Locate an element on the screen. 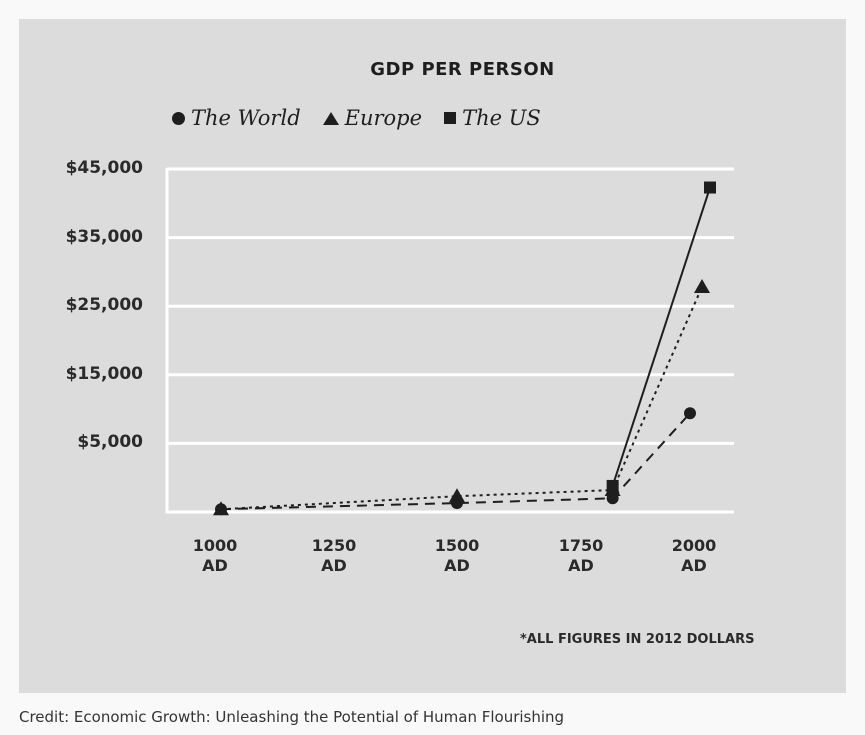 The height and width of the screenshot is (735, 865). y-tick-label: $35,000 is located at coordinates (104, 236).